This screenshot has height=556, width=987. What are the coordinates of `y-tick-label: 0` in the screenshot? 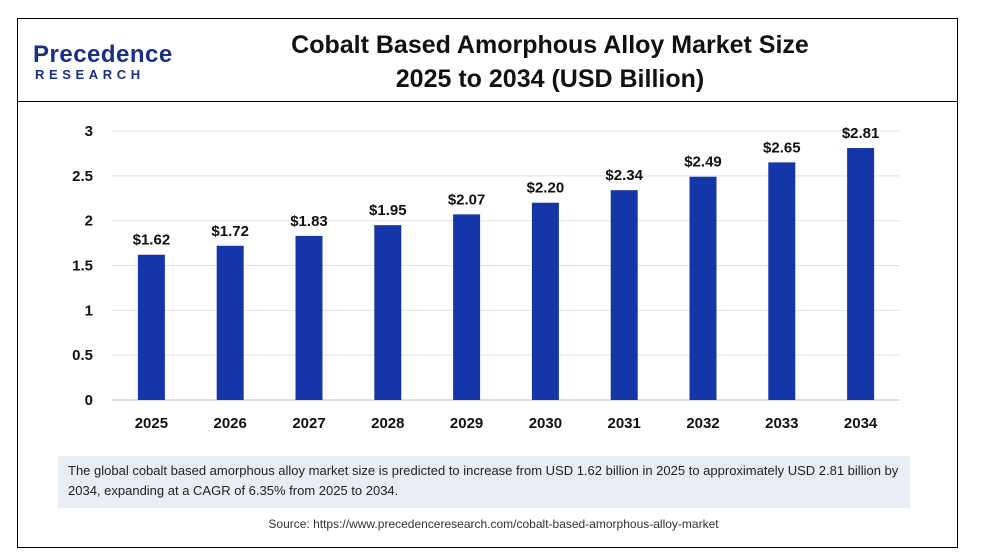 It's located at (89, 400).